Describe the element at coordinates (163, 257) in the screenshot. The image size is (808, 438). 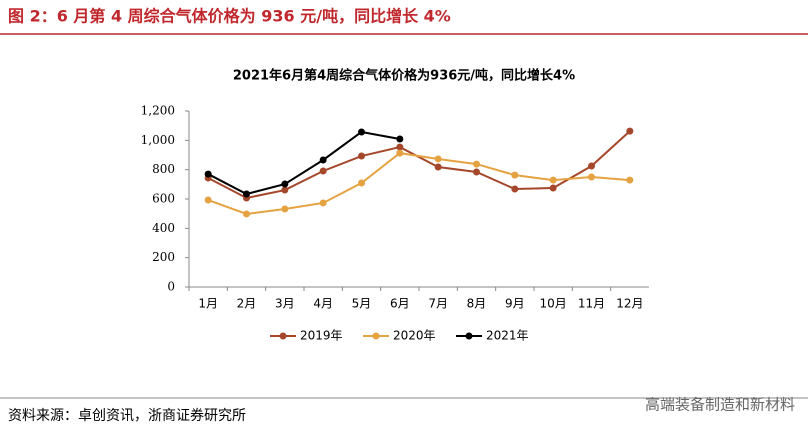
I see `y-tick-label: 200` at that location.